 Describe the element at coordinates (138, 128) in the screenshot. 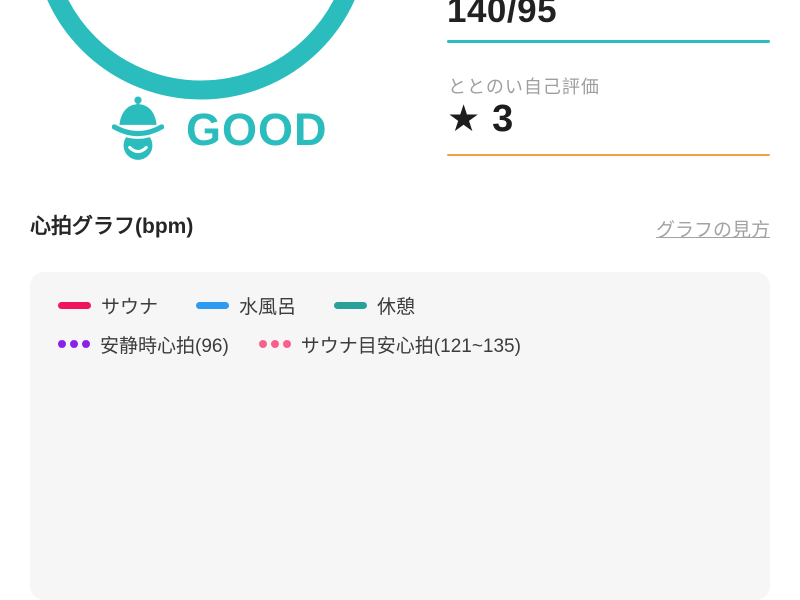

I see `sauna-hat-icon` at that location.